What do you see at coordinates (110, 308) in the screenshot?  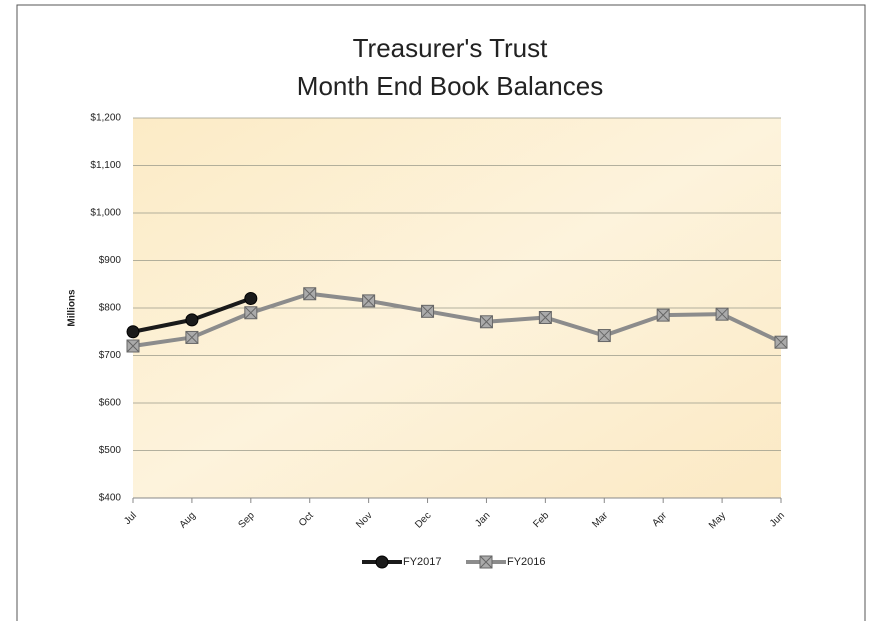 I see `y-tick-label: $800` at bounding box center [110, 308].